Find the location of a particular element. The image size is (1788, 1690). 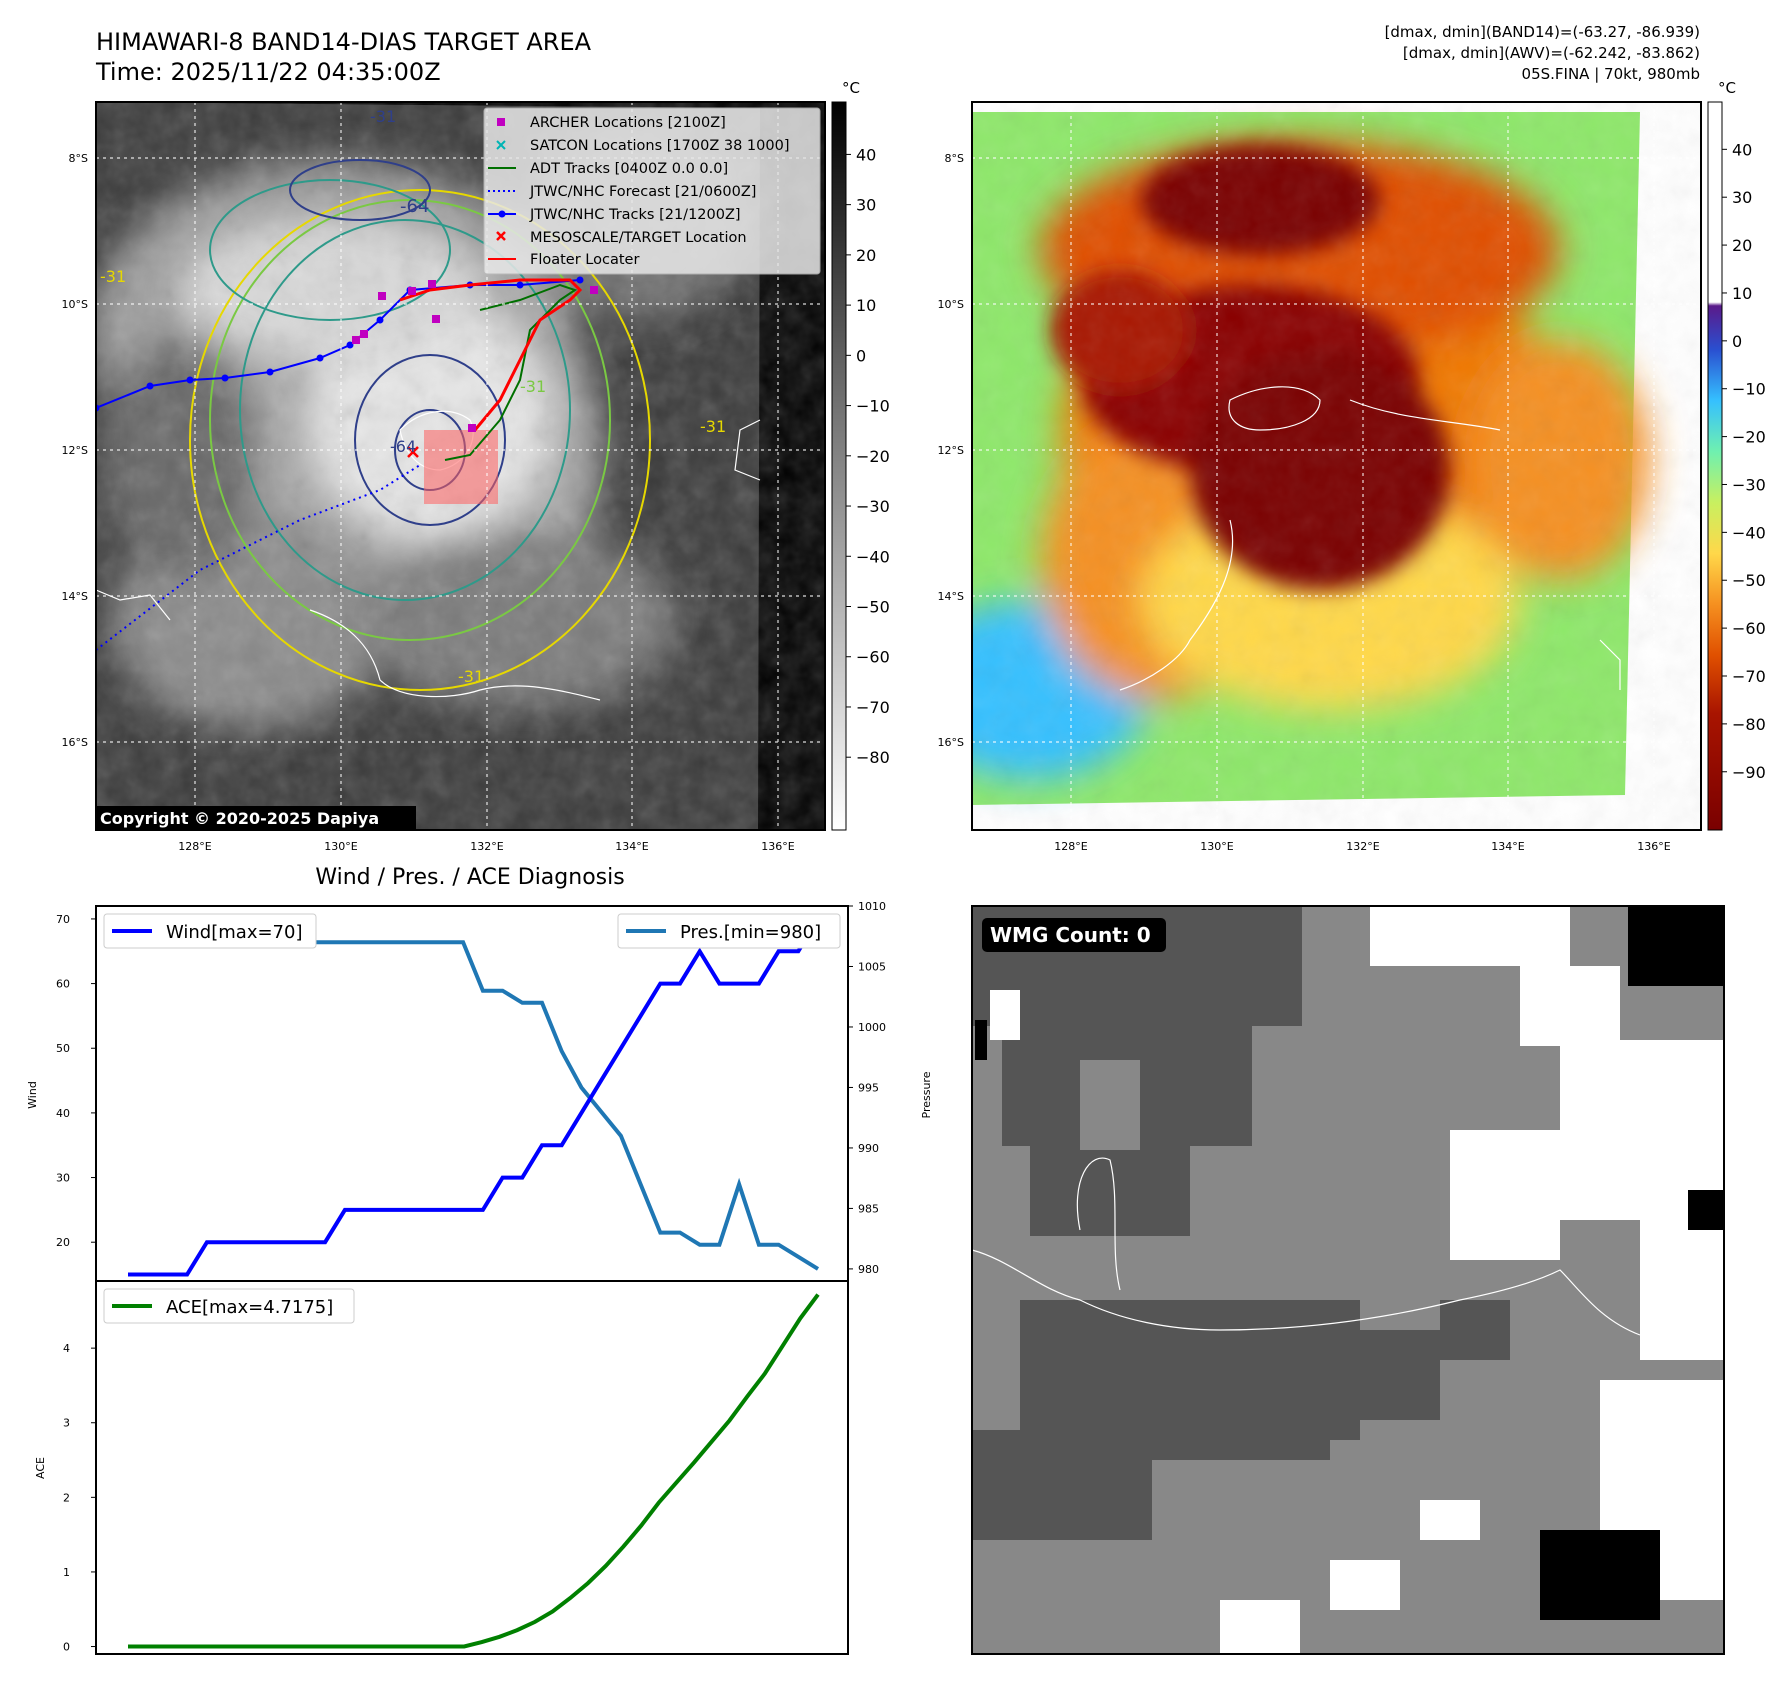

ace-tick-label: 1 is located at coordinates (66, 1572).